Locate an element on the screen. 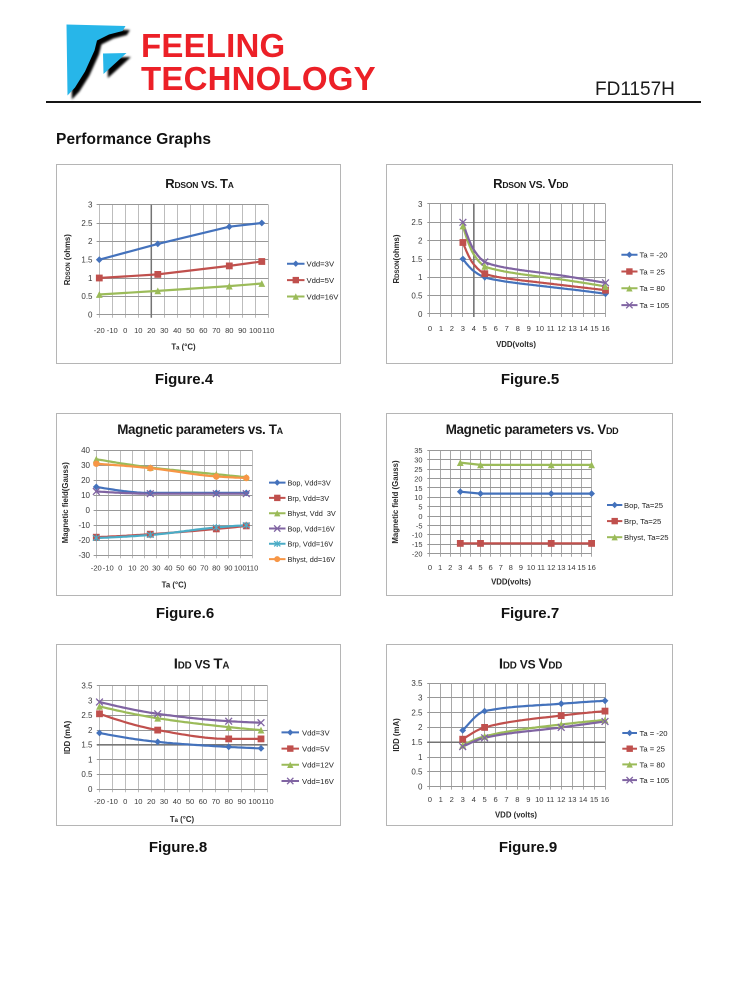 Image resolution: width=750 pixels, height=1000 pixels. svg-text: VDD(volts) is located at coordinates (511, 582).